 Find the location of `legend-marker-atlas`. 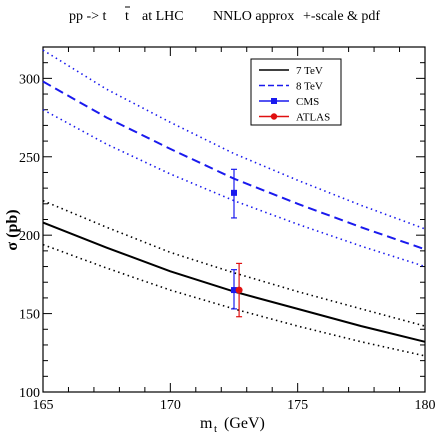

legend-marker-atlas is located at coordinates (274, 116).